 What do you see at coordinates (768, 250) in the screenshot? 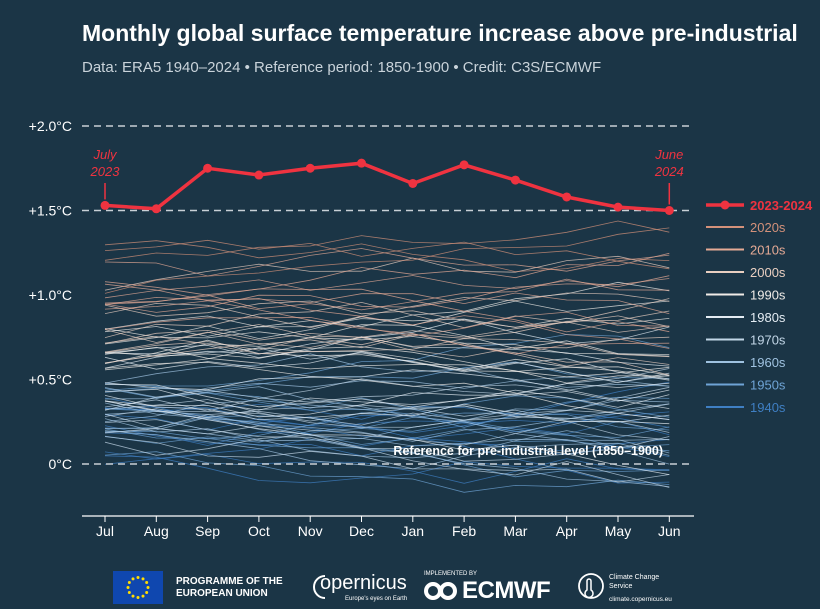
I see `legend-label: 2010s` at bounding box center [768, 250].